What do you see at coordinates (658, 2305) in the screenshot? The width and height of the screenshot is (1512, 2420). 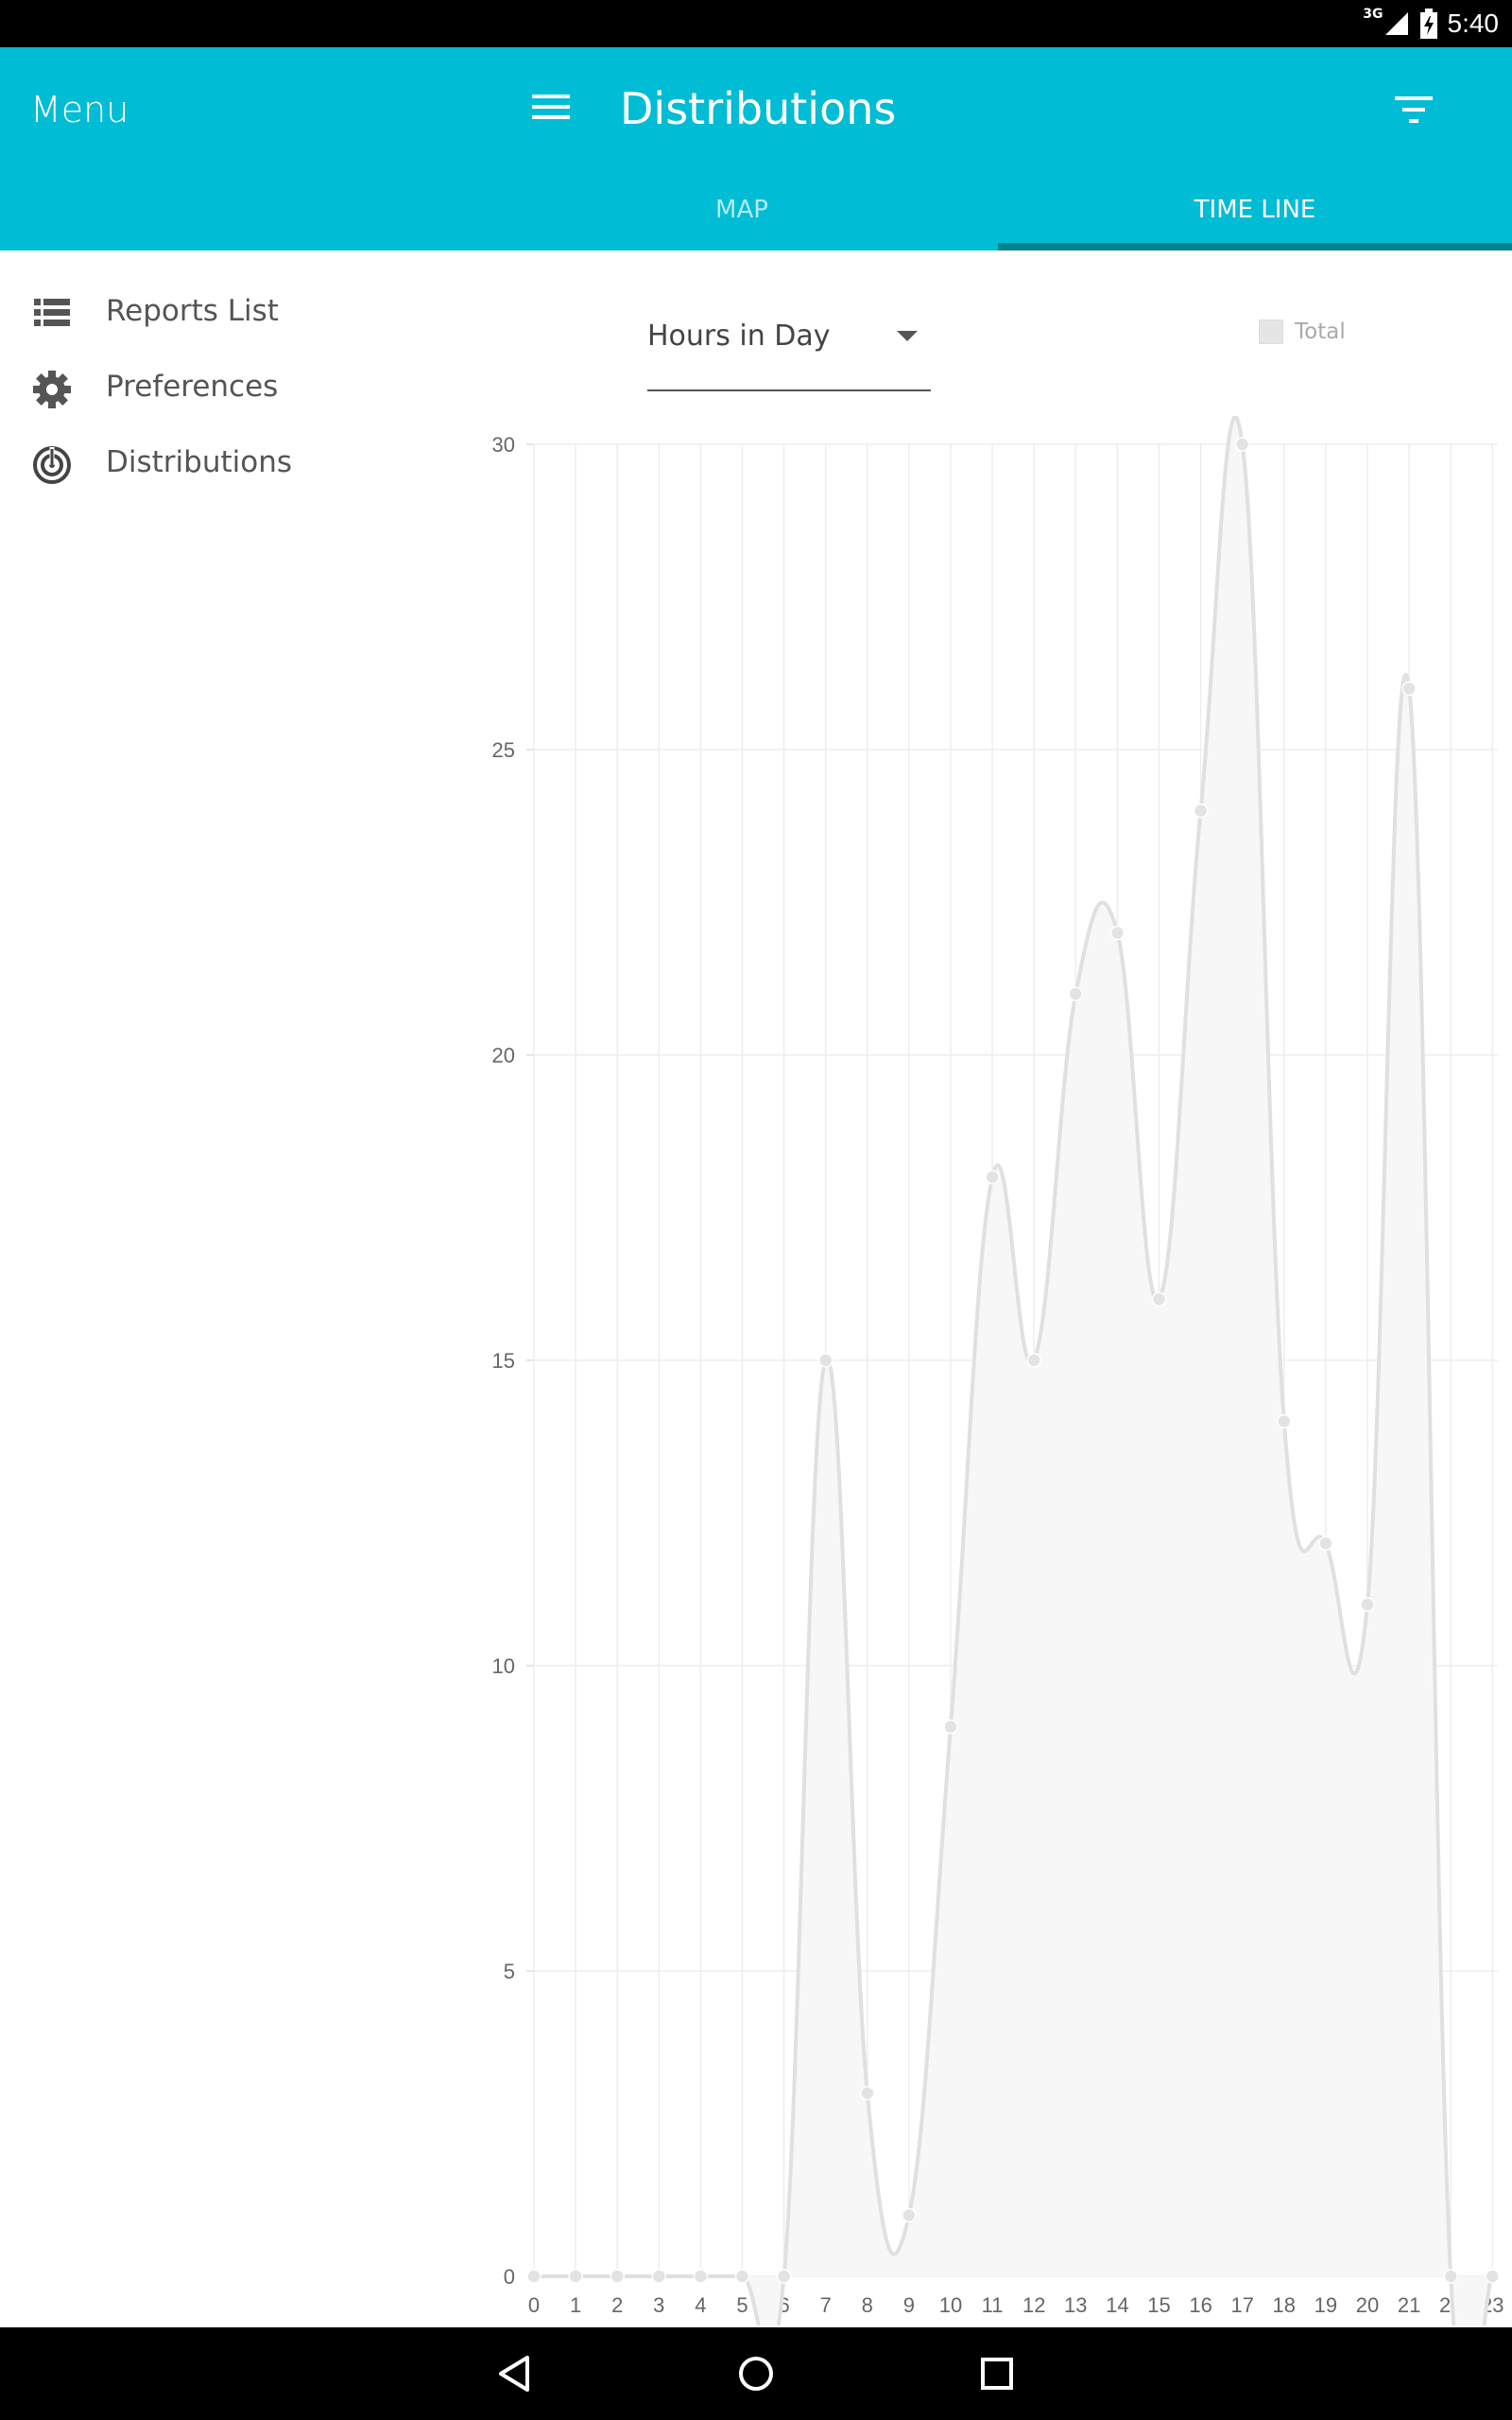 I see `x-tick-label: 3` at bounding box center [658, 2305].